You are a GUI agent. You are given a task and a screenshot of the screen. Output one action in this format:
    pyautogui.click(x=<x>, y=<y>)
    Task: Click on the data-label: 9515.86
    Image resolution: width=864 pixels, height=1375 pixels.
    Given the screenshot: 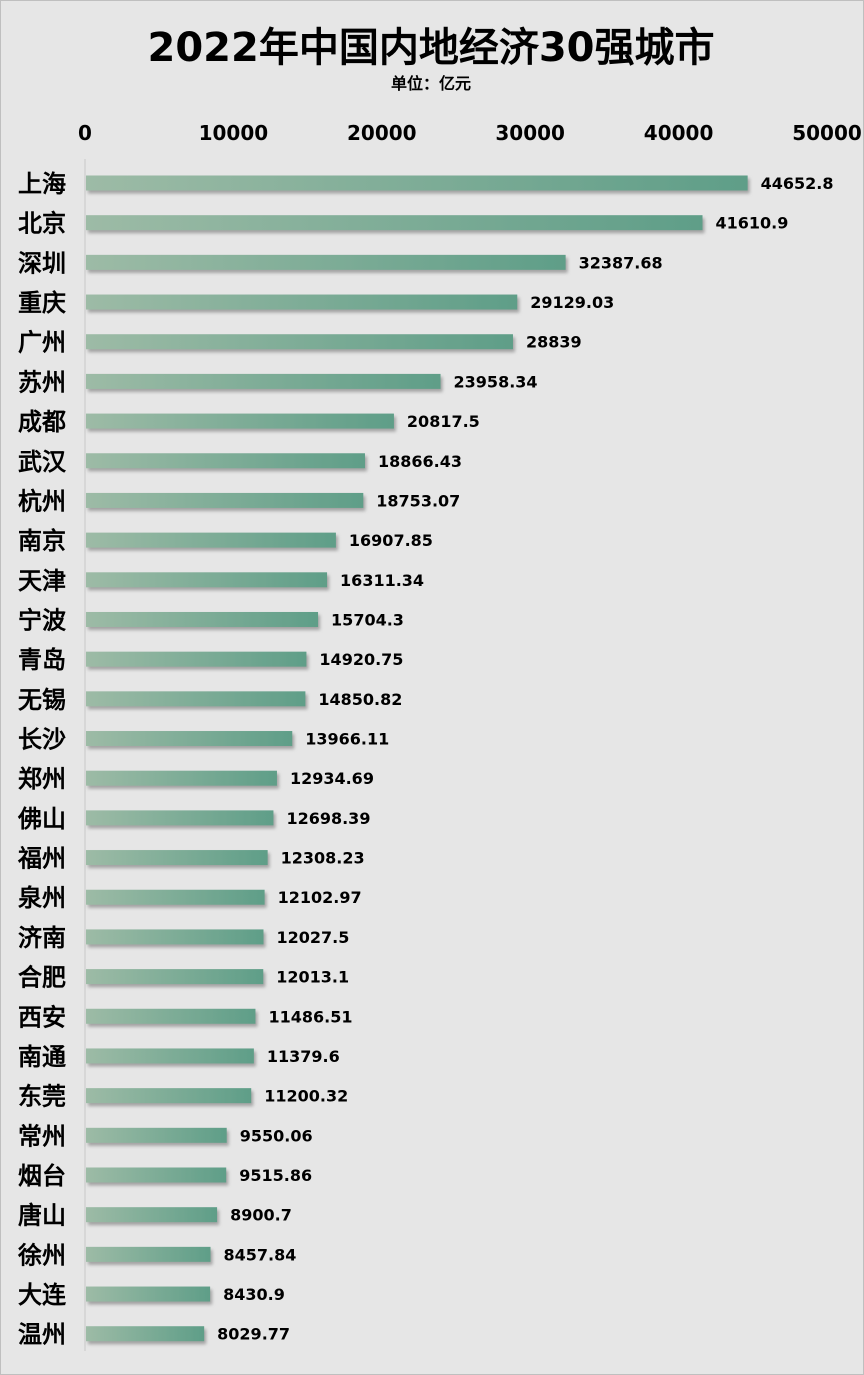 What is the action you would take?
    pyautogui.click(x=275, y=1175)
    